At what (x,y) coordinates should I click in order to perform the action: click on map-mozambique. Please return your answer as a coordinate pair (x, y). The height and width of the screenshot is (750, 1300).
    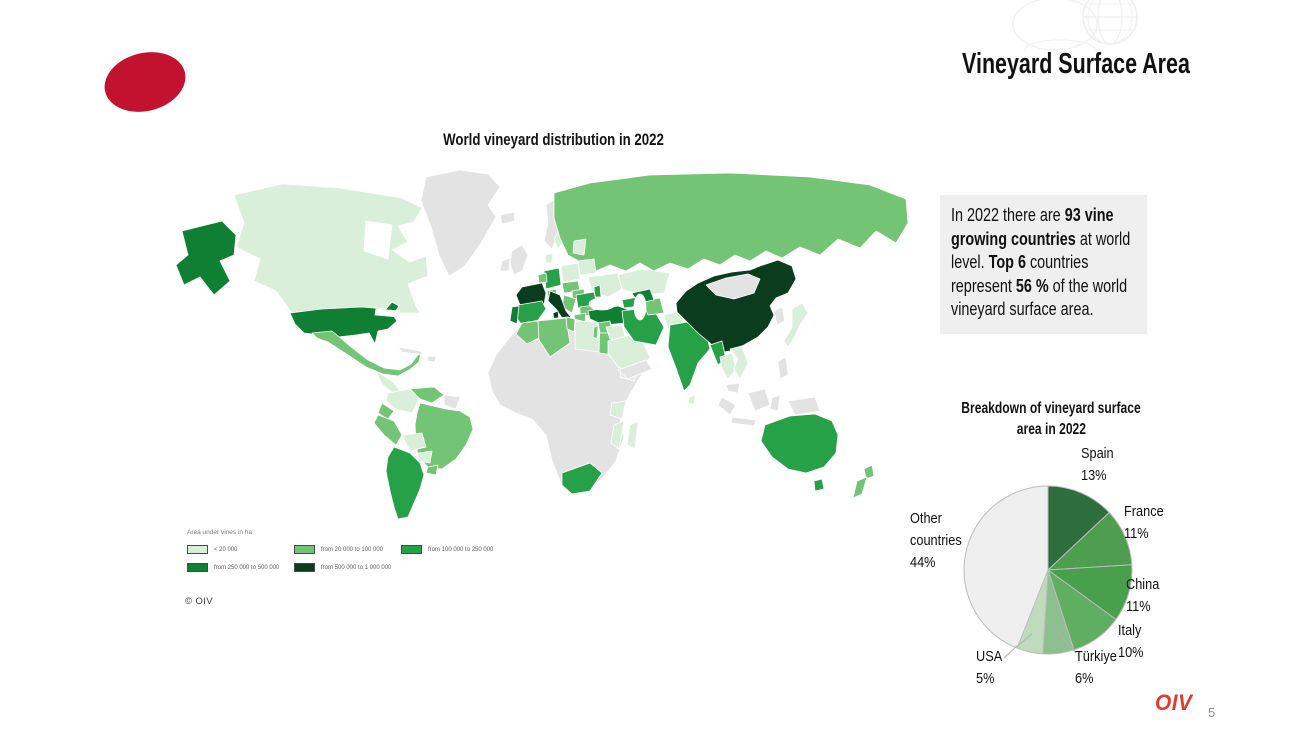
    Looking at the image, I should click on (617, 435).